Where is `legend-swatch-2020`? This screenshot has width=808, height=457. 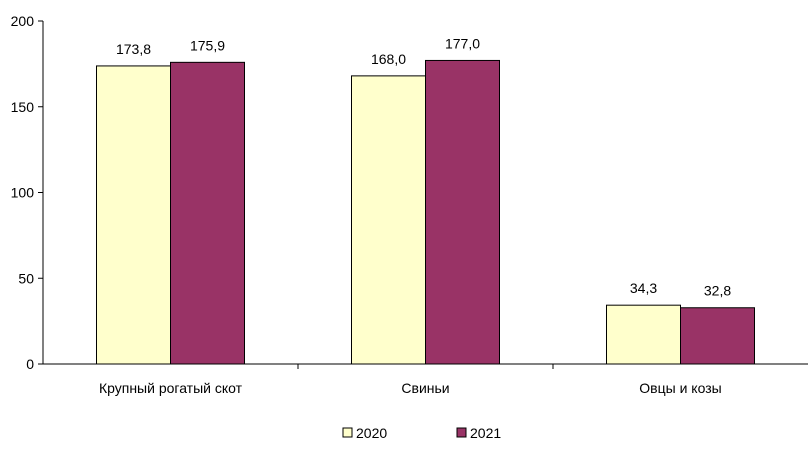
legend-swatch-2020 is located at coordinates (347, 432).